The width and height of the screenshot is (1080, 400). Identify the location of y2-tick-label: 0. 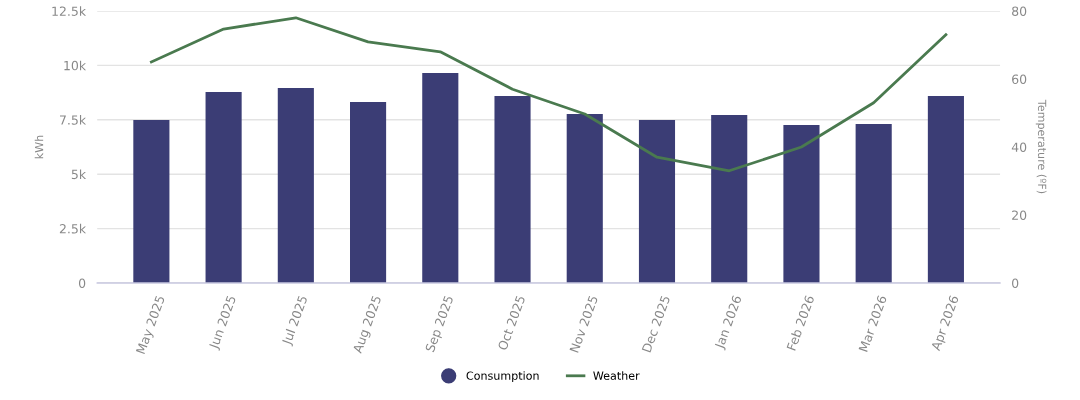
(1015, 283).